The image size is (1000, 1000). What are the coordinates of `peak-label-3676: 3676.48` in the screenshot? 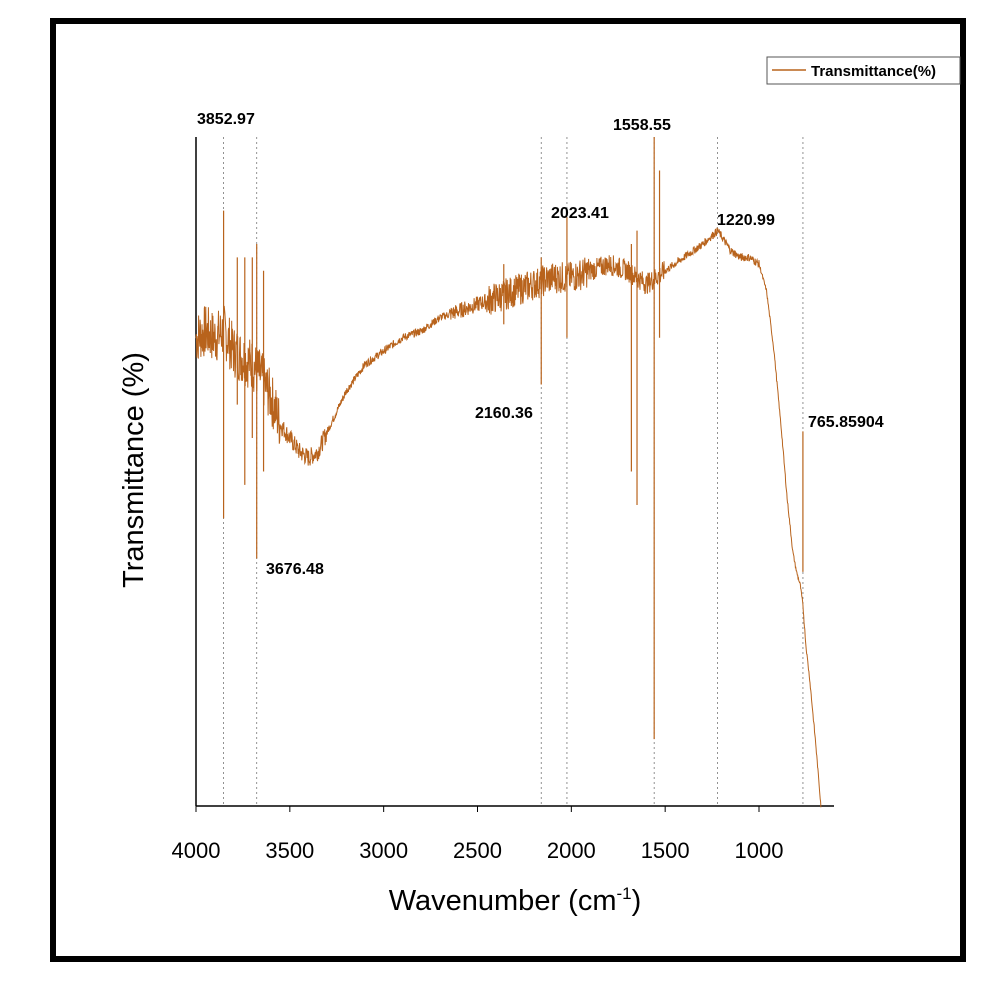 It's located at (295, 569).